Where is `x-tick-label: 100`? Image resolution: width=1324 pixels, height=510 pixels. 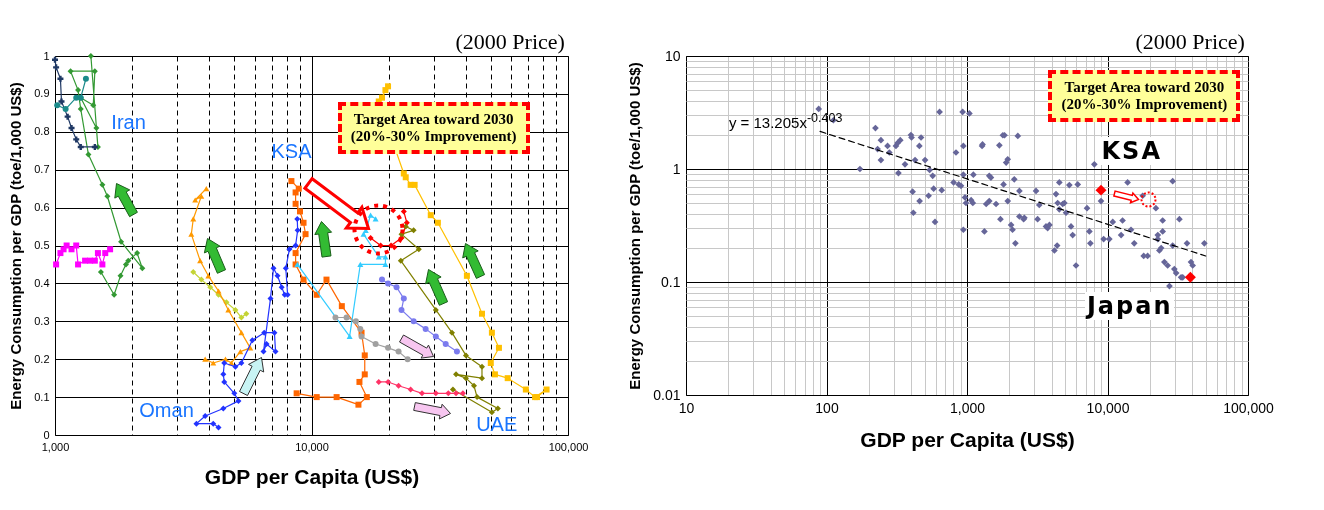
x-tick-label: 100 is located at coordinates (827, 407).